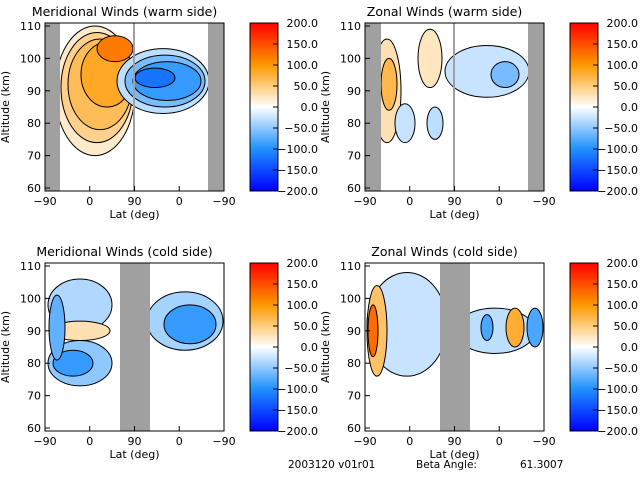 This screenshot has height=480, width=640. Describe the element at coordinates (124, 11) in the screenshot. I see `panel-title: Meridional Winds (warm side)` at that location.